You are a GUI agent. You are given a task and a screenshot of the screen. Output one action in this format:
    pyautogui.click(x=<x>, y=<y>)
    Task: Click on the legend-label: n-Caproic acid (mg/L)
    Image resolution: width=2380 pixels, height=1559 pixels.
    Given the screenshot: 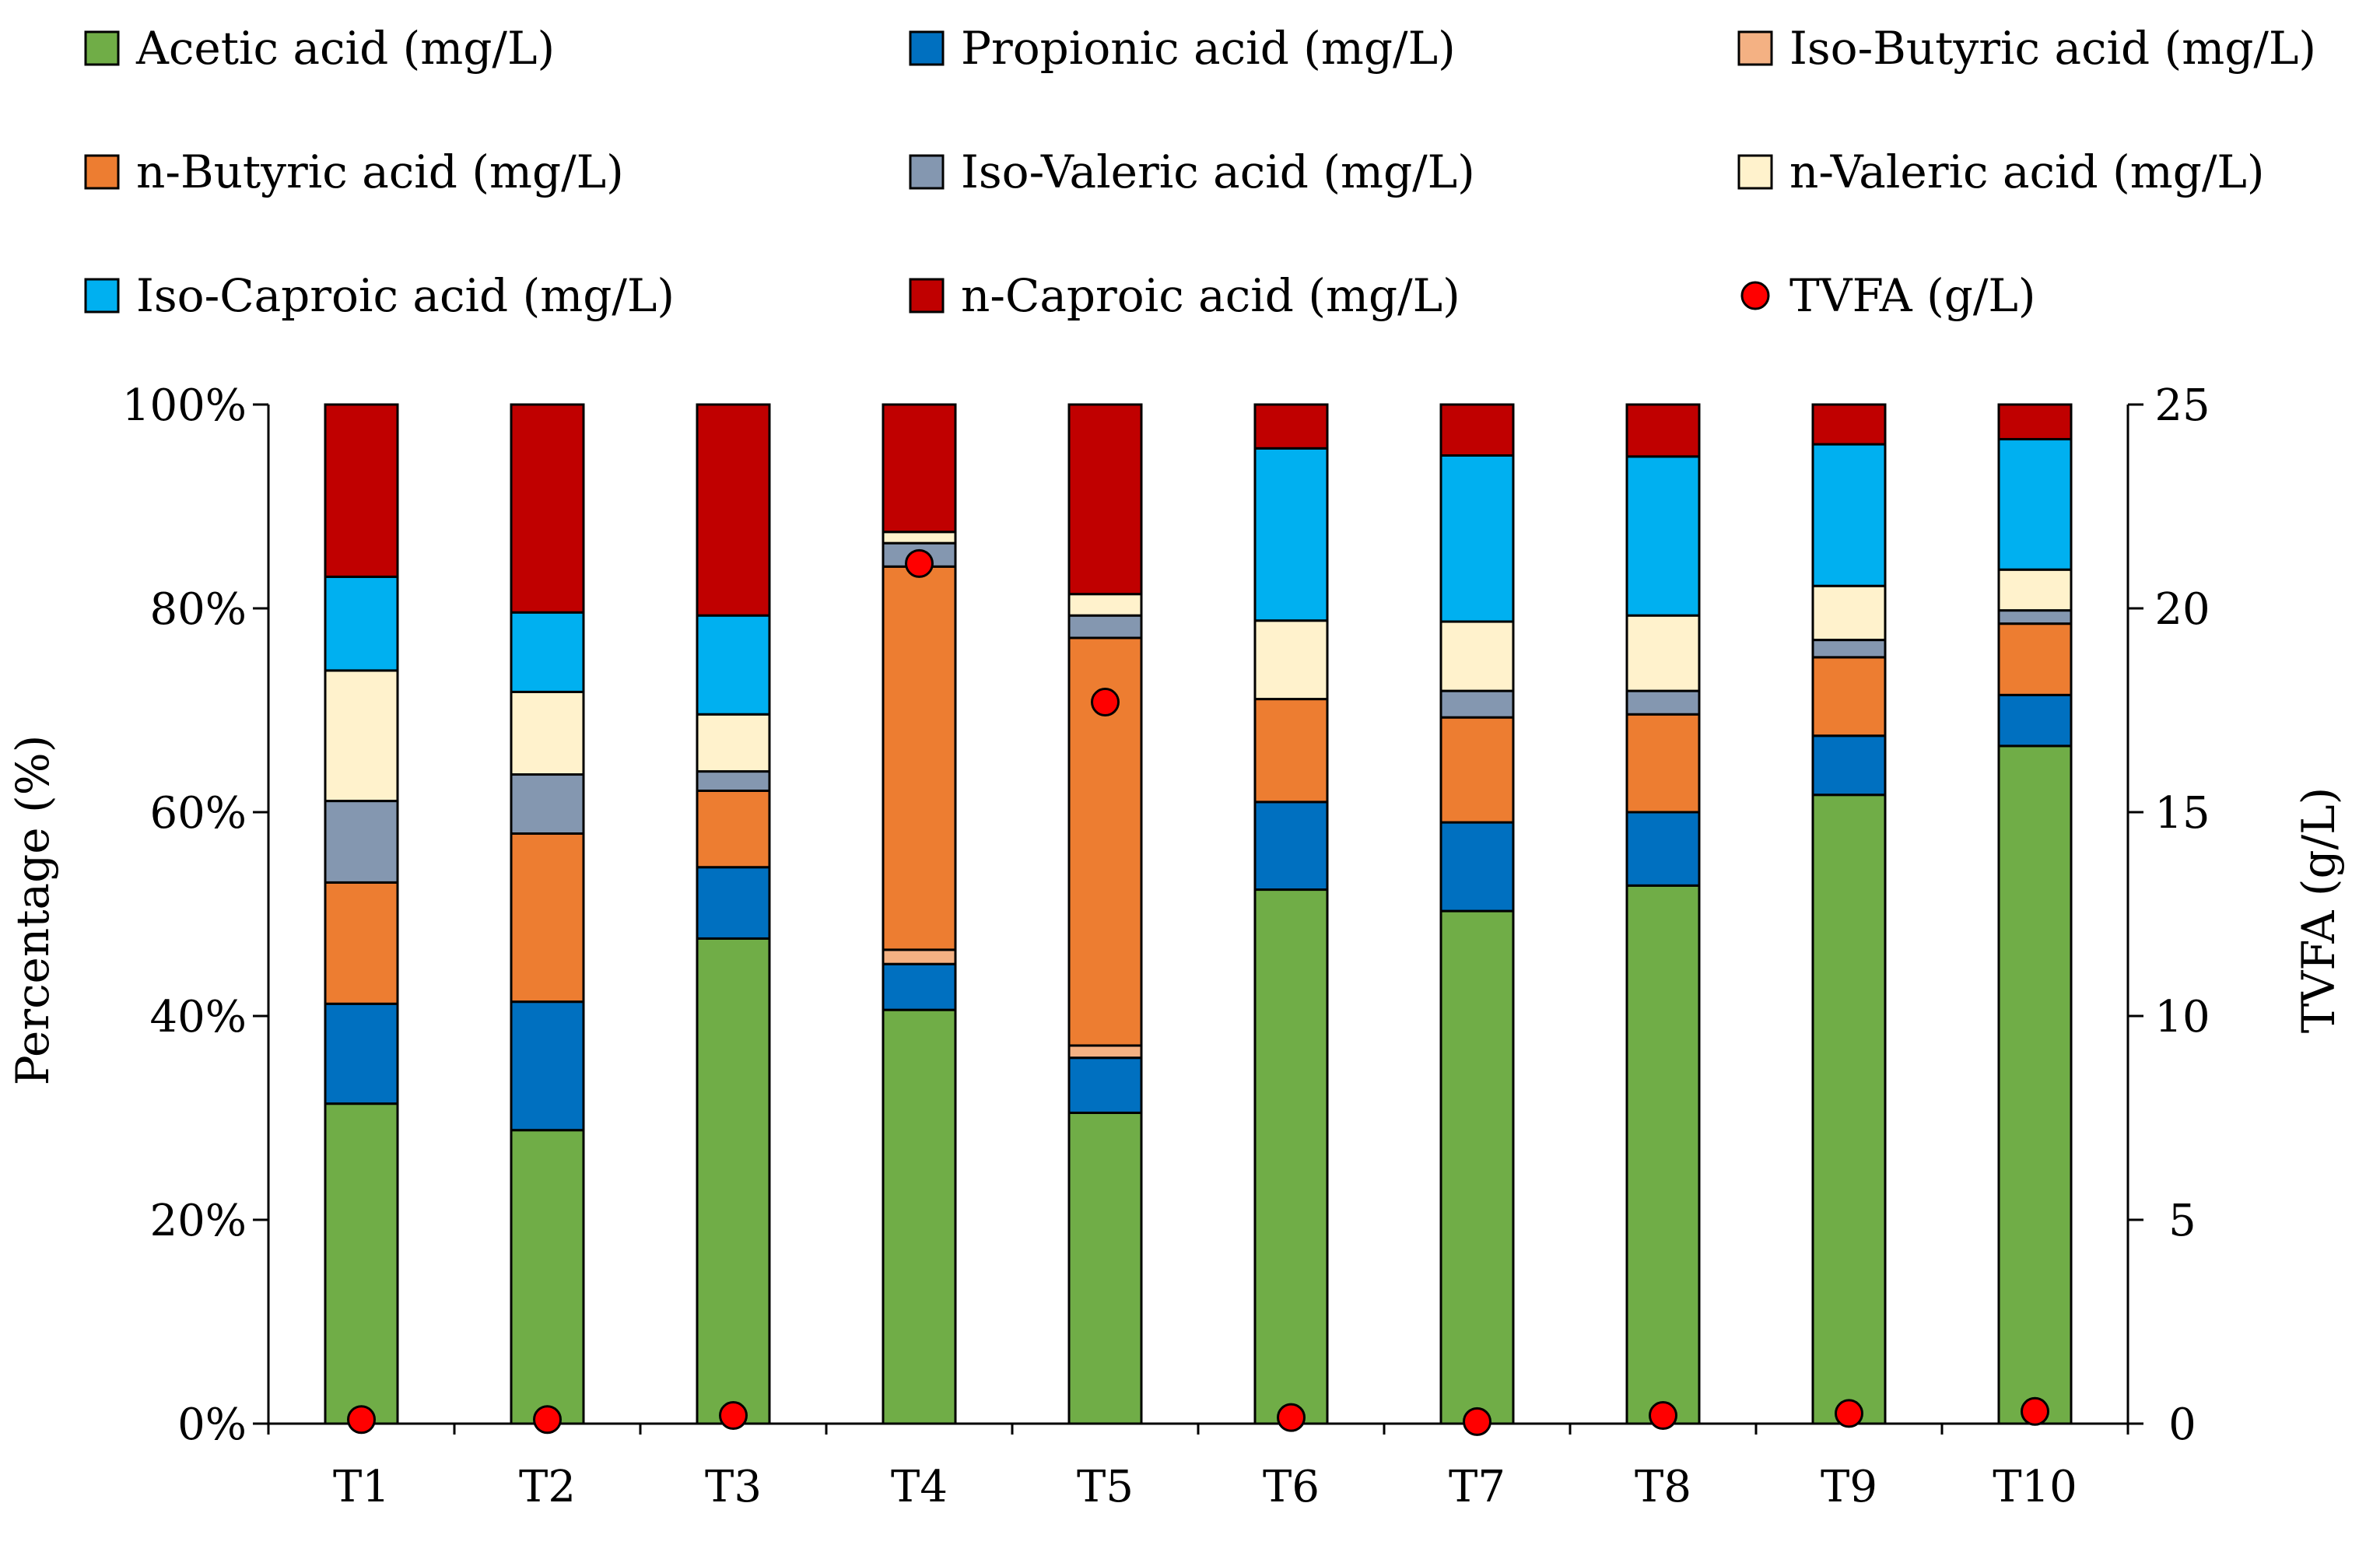 What is the action you would take?
    pyautogui.click(x=1210, y=295)
    